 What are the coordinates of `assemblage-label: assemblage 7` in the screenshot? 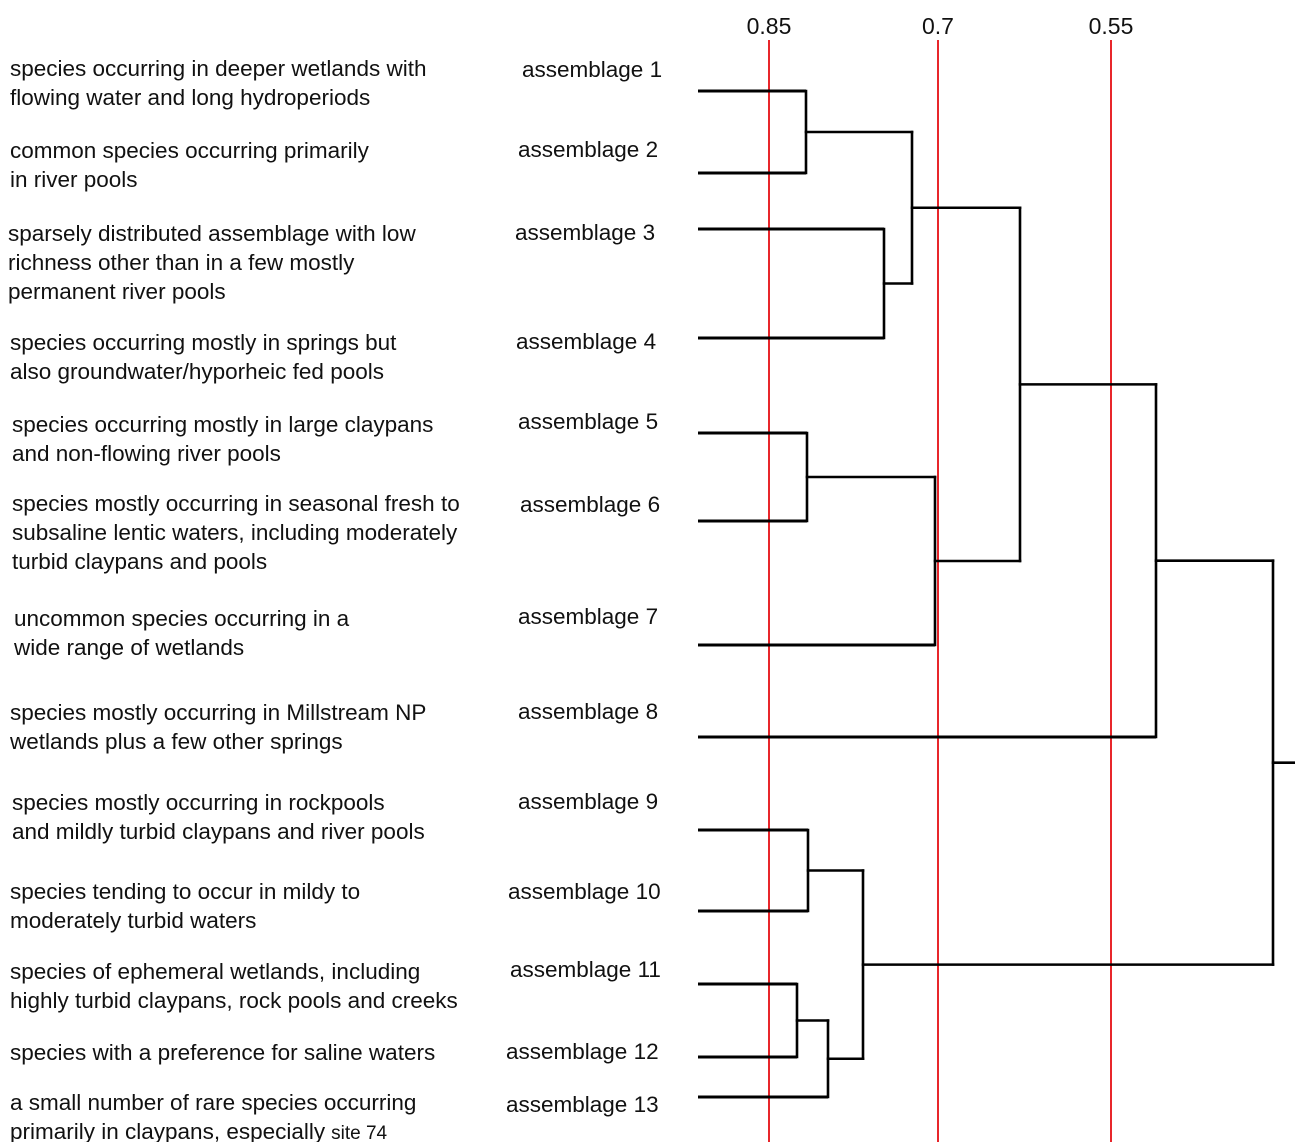 It's located at (588, 616).